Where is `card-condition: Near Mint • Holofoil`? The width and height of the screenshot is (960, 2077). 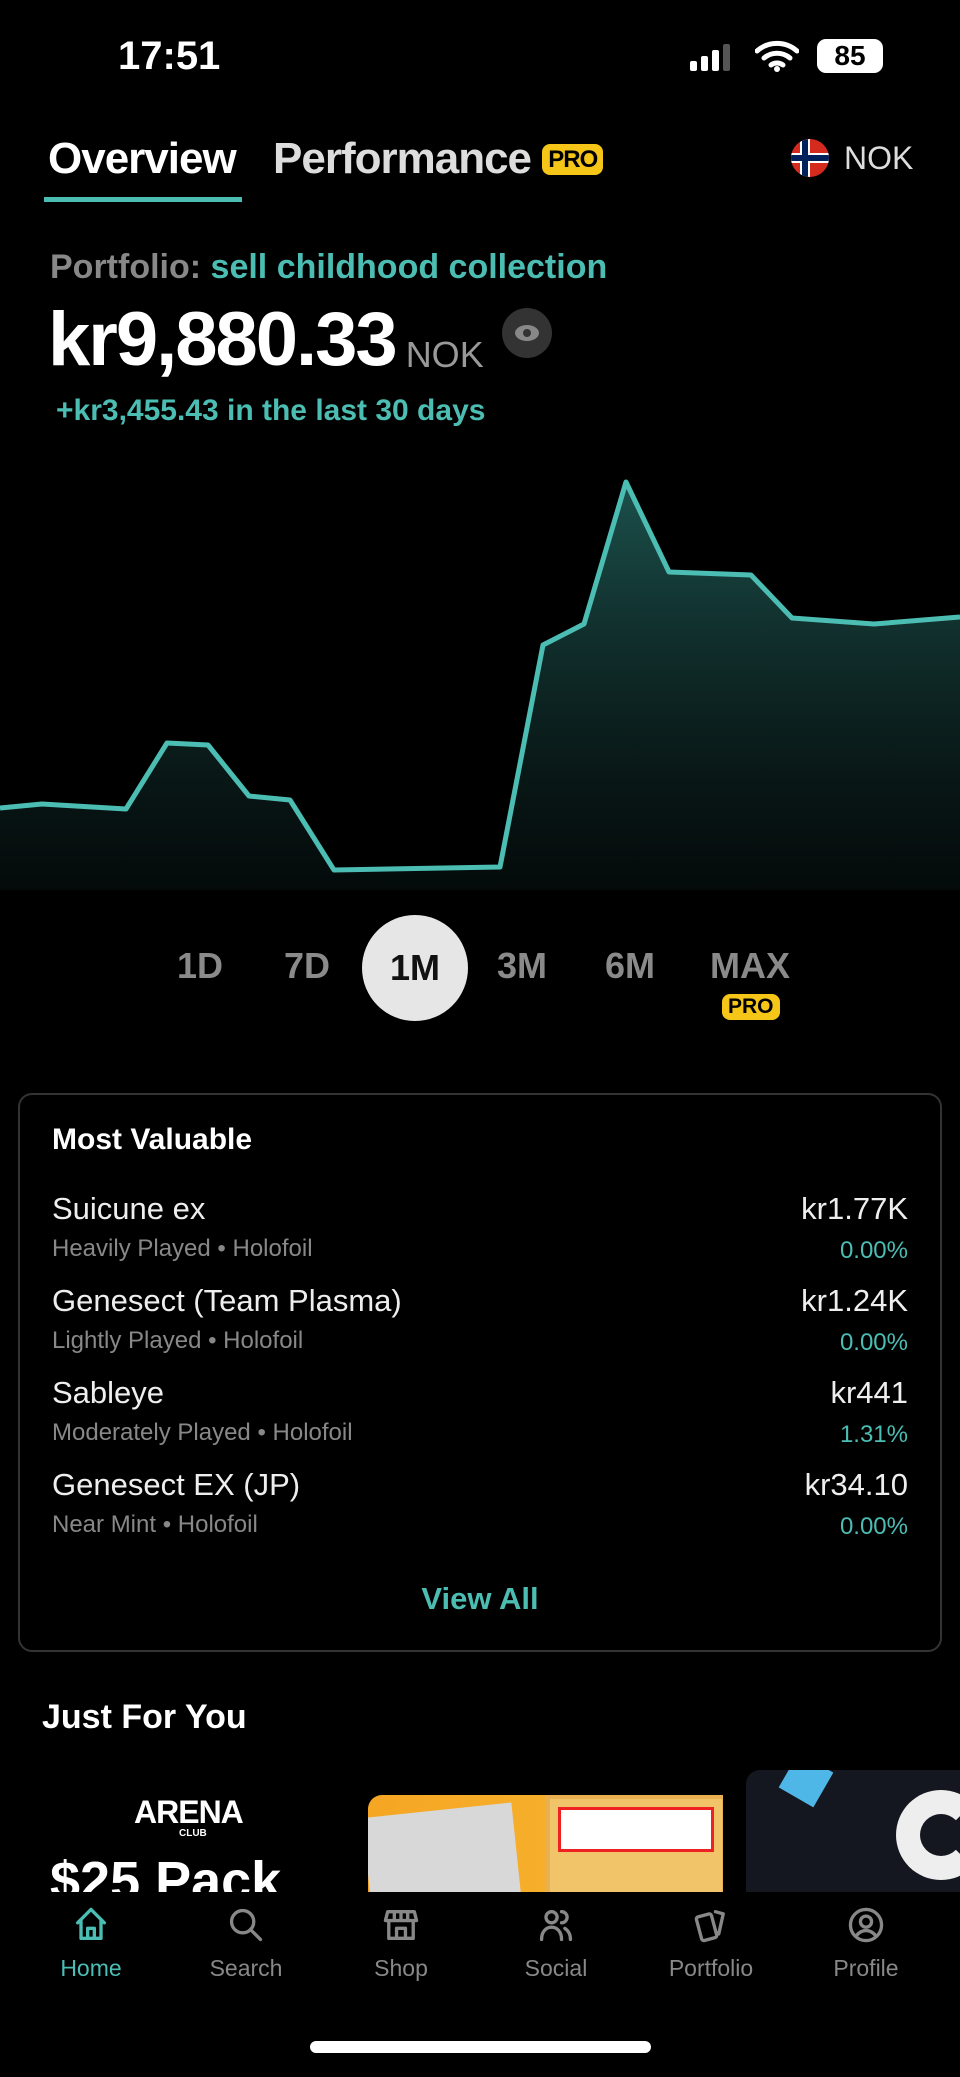 card-condition: Near Mint • Holofoil is located at coordinates (155, 1524).